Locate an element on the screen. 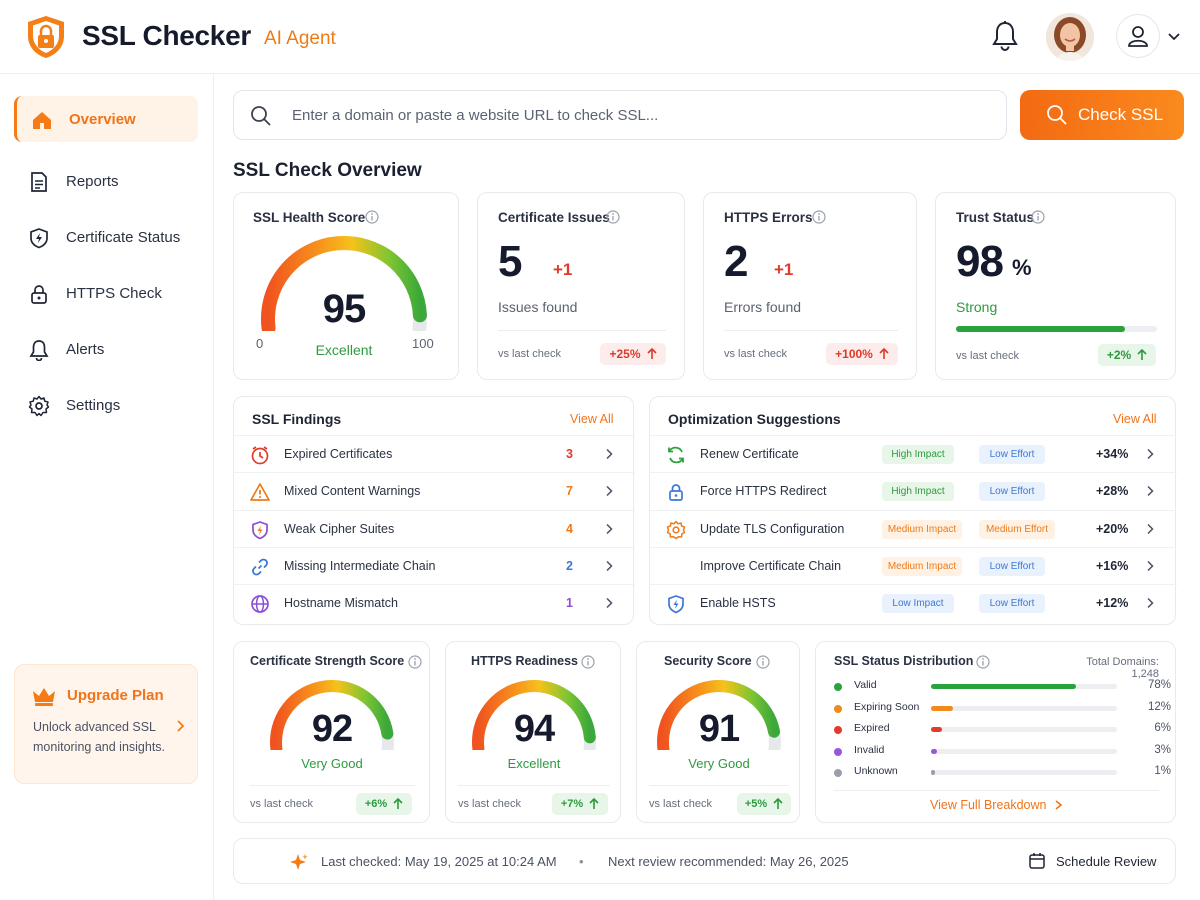  score-change-badge: +7% is located at coordinates (580, 804).